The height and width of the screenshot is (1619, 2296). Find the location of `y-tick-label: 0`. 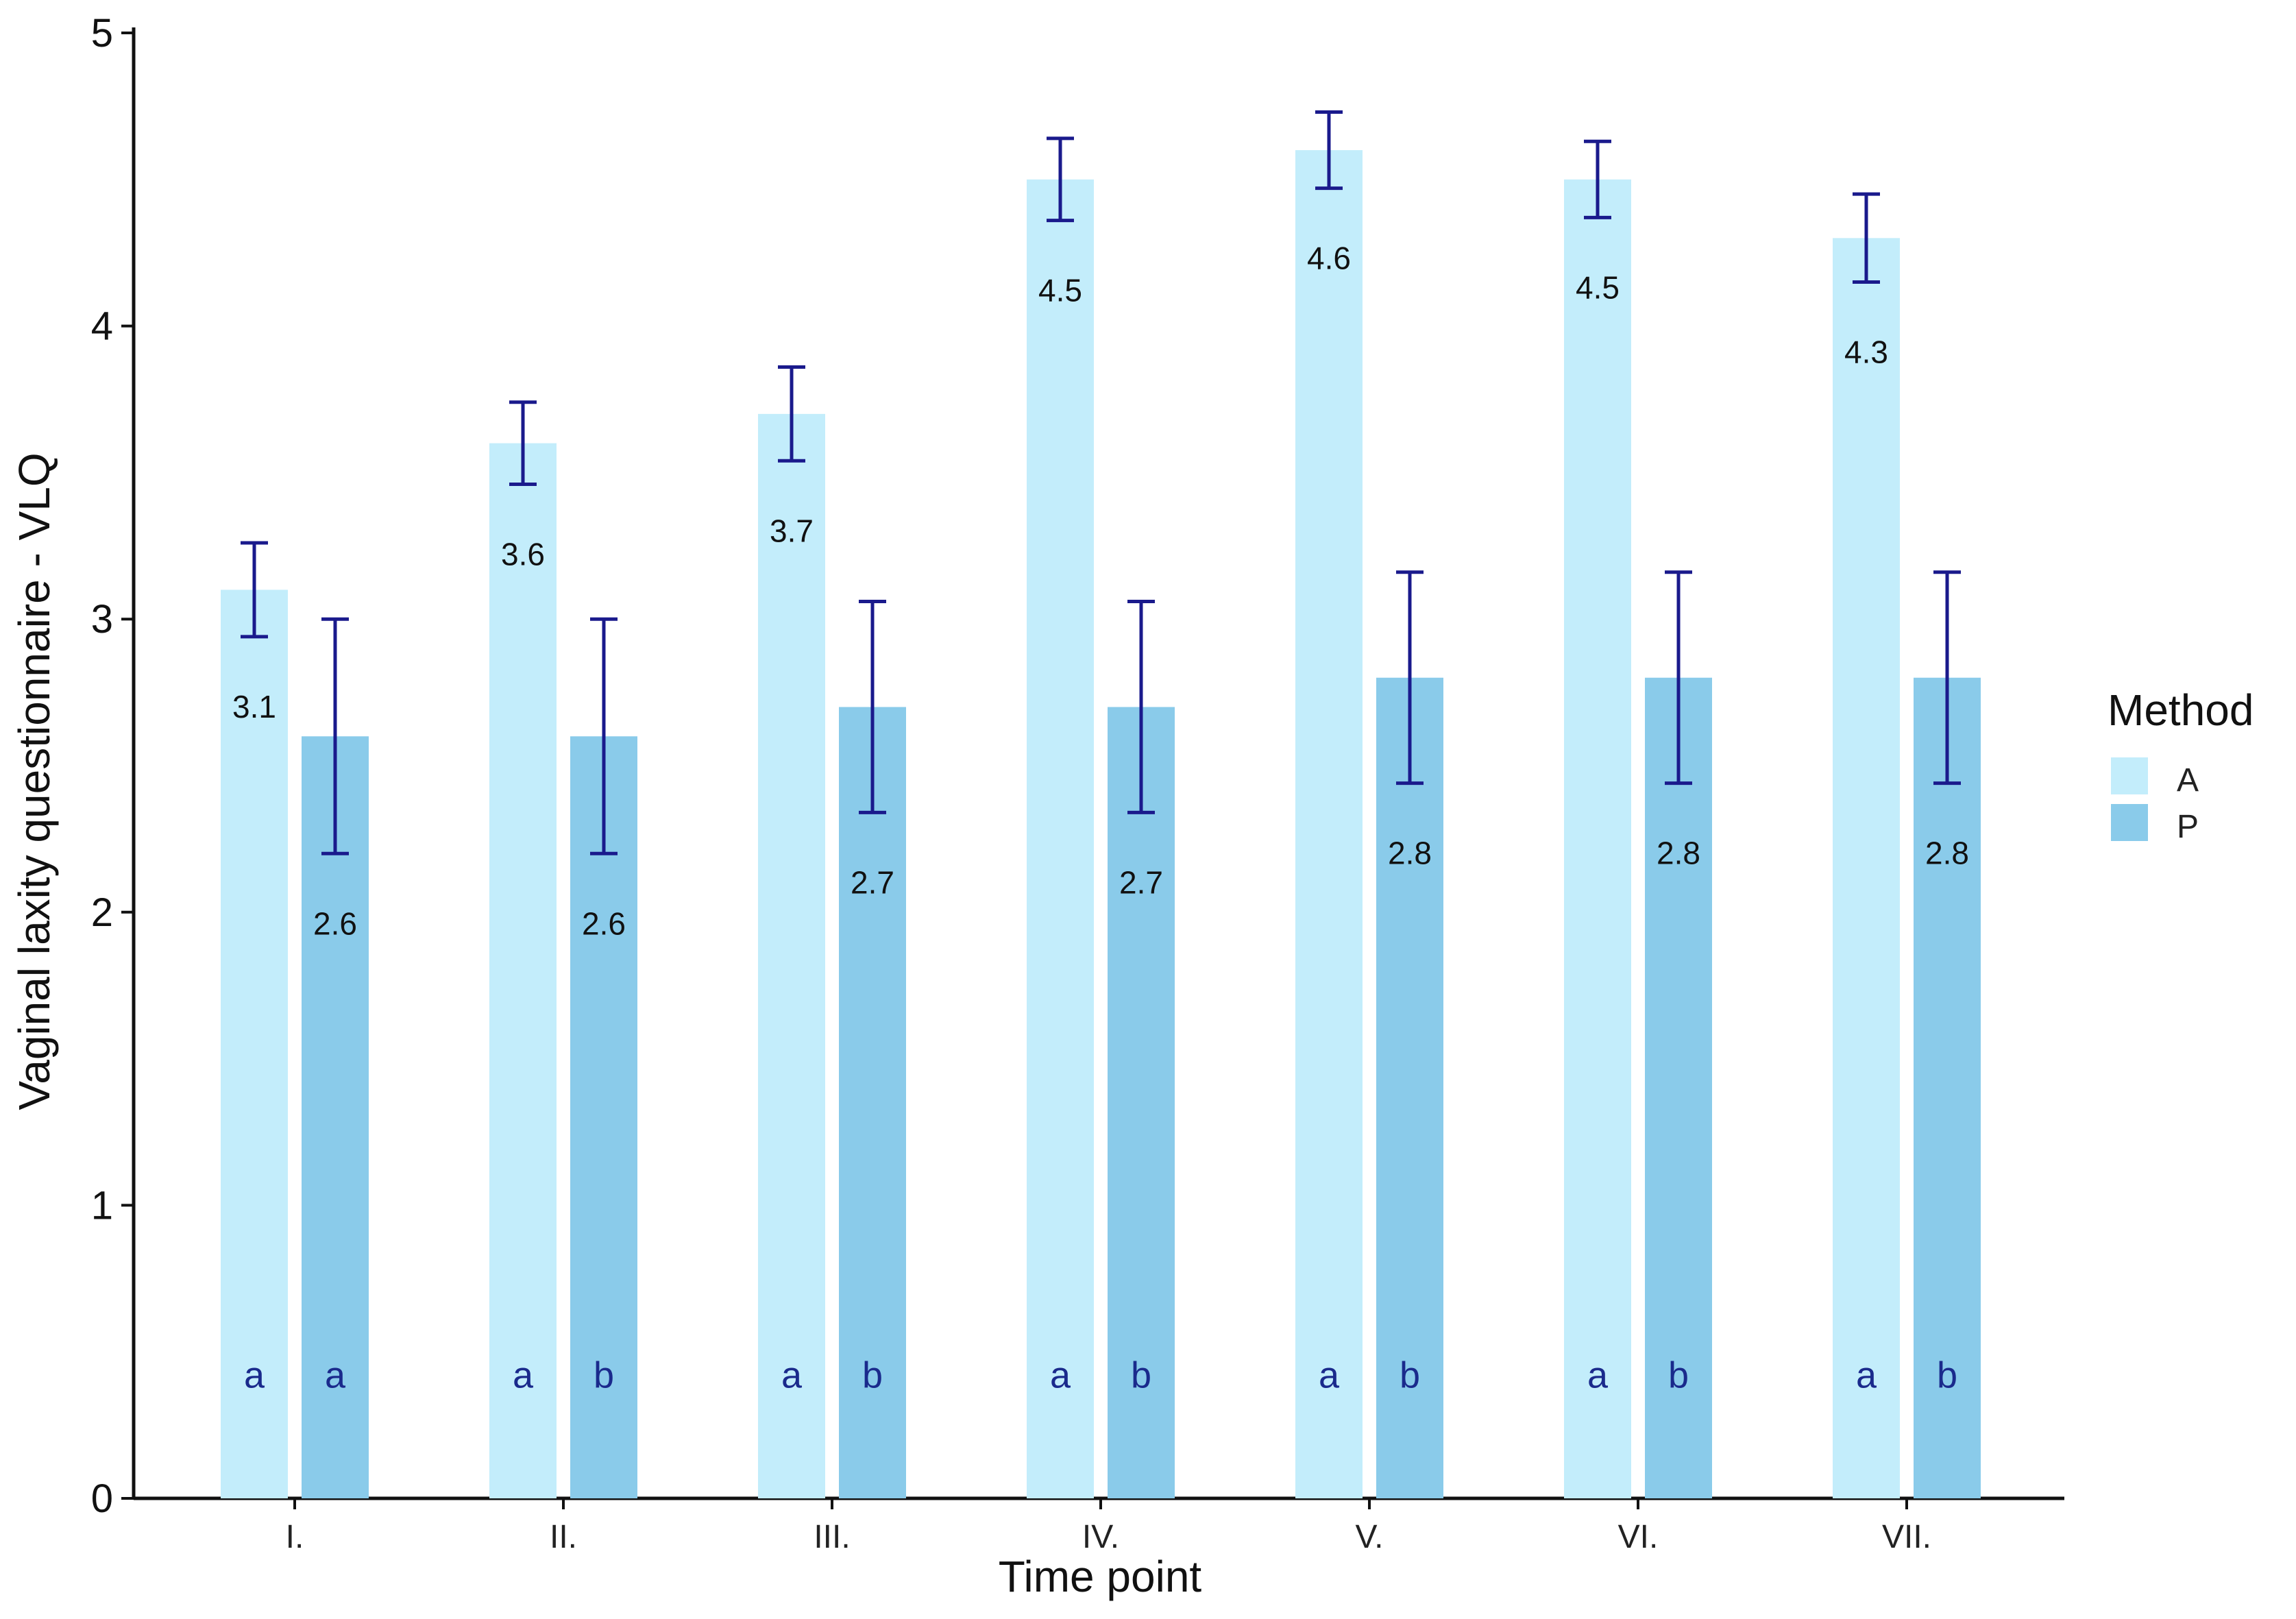

y-tick-label: 0 is located at coordinates (102, 1498).